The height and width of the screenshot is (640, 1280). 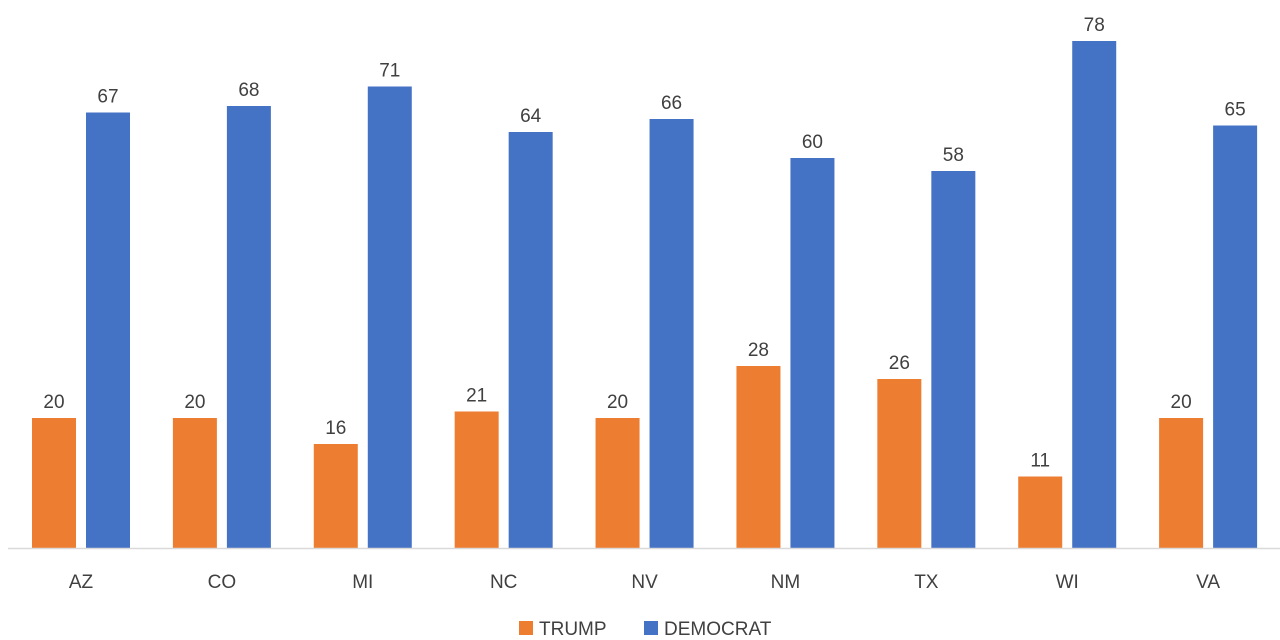 What do you see at coordinates (1235, 336) in the screenshot?
I see `bar-democrat-va` at bounding box center [1235, 336].